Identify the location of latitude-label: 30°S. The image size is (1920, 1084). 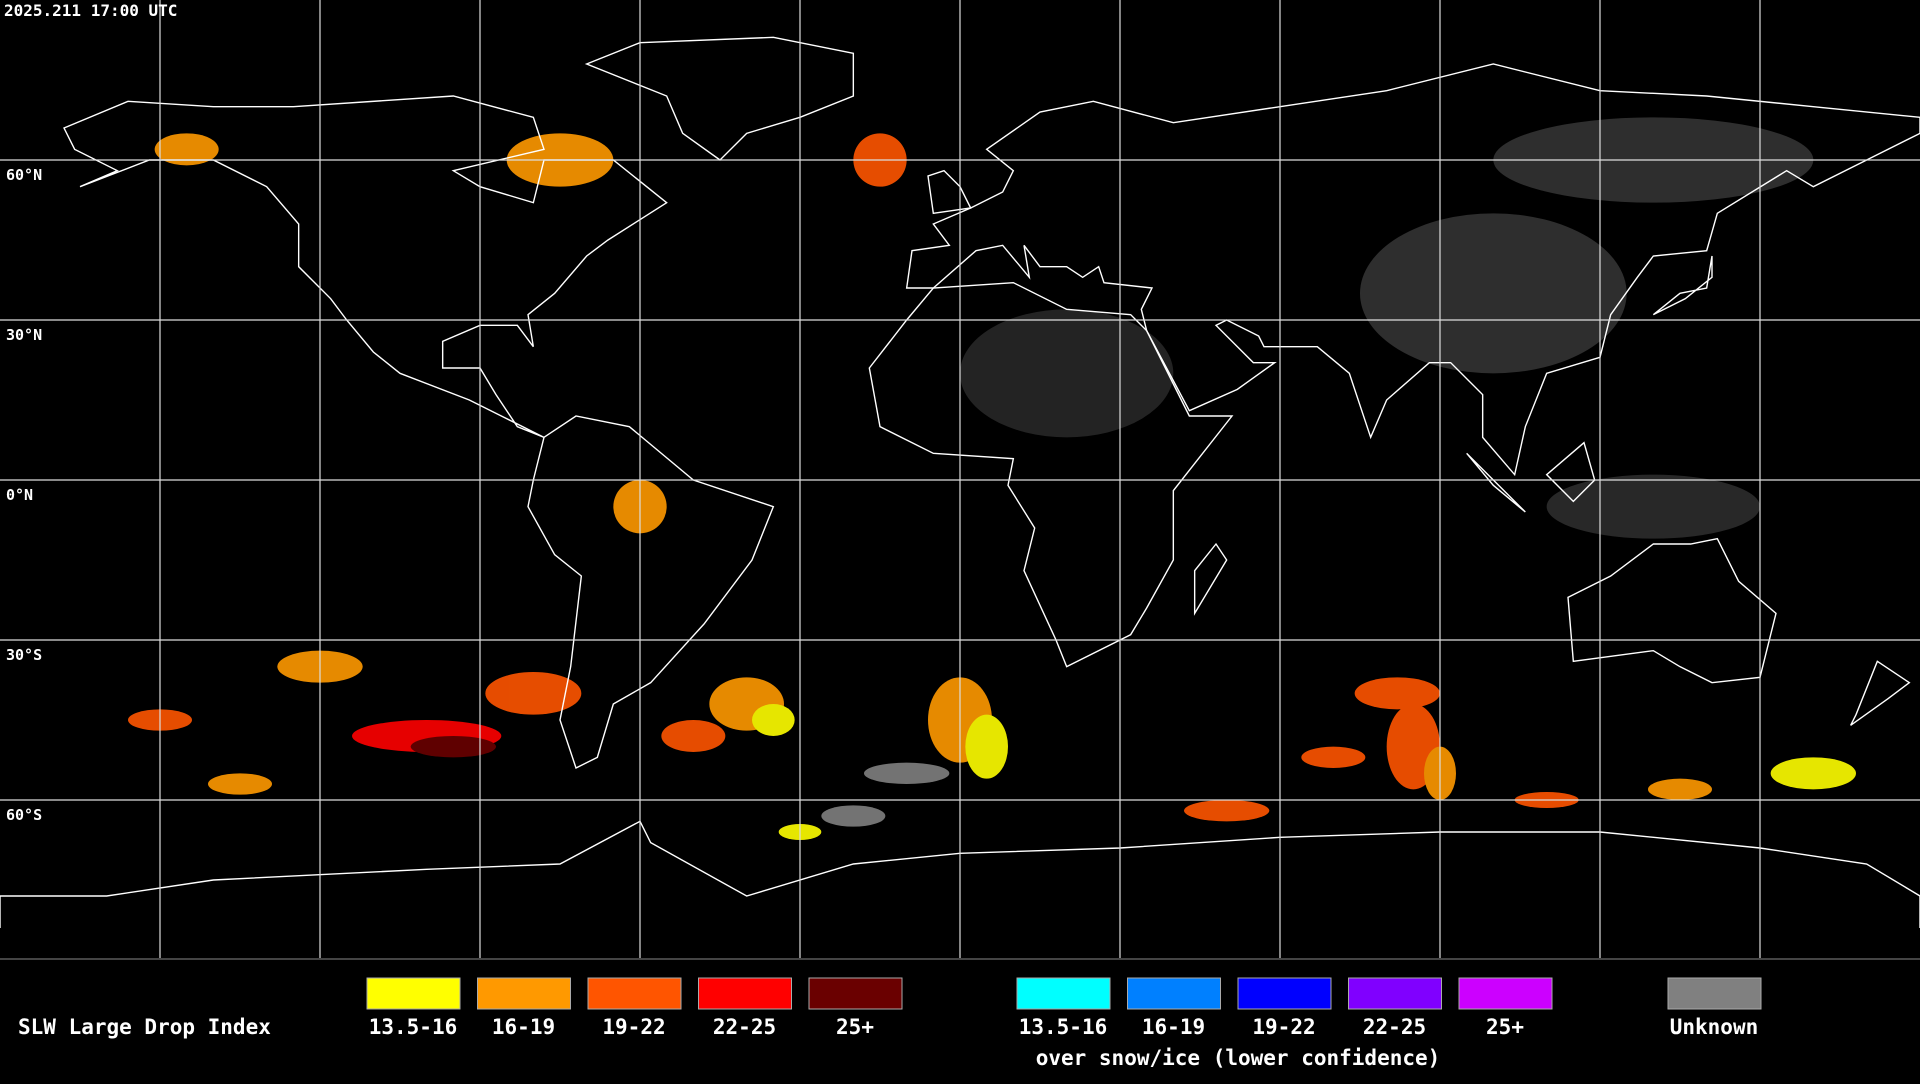
(24, 655).